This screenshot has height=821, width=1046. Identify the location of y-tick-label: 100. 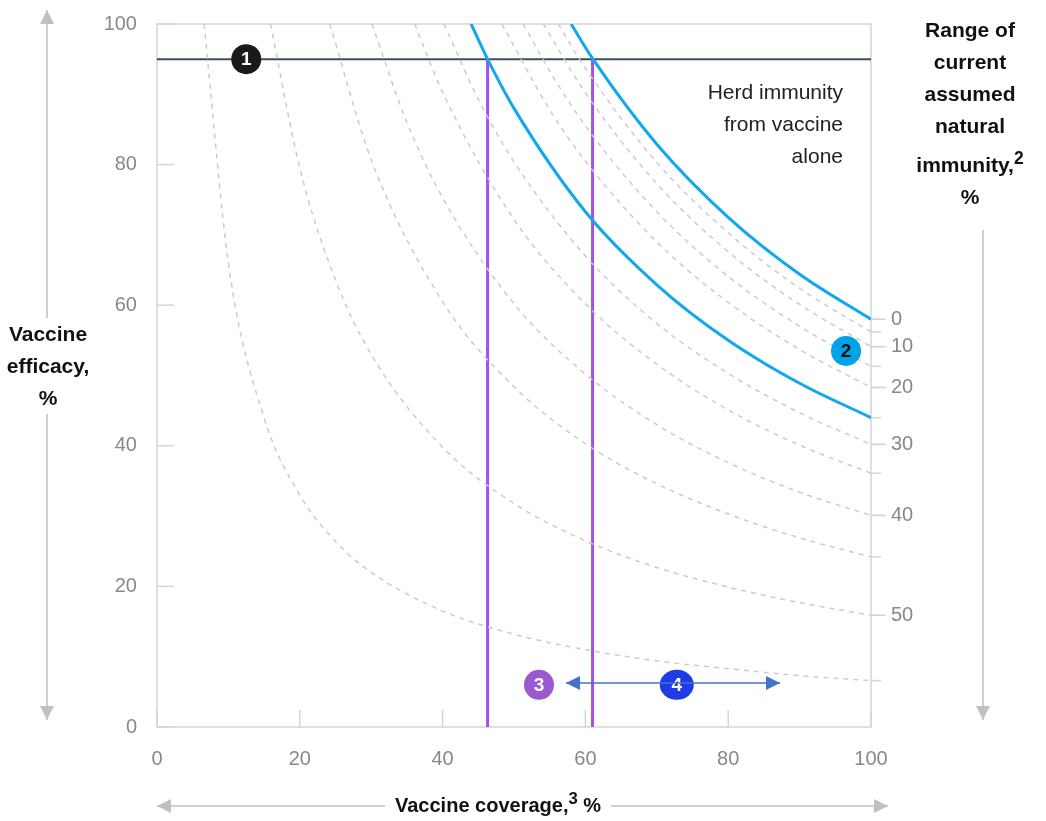
(120, 22).